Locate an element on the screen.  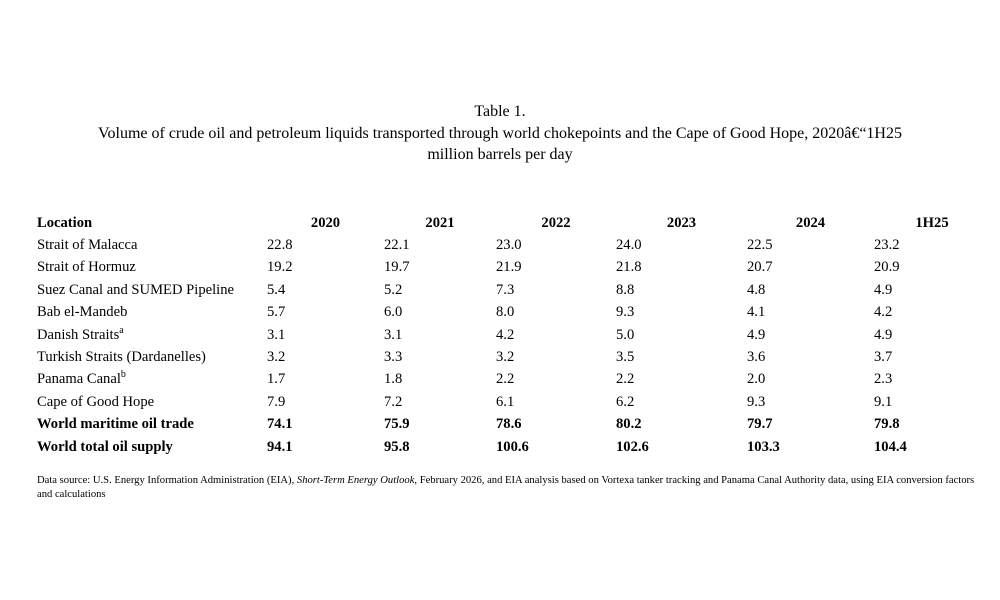
cell-value: 24.0 is located at coordinates (629, 245).